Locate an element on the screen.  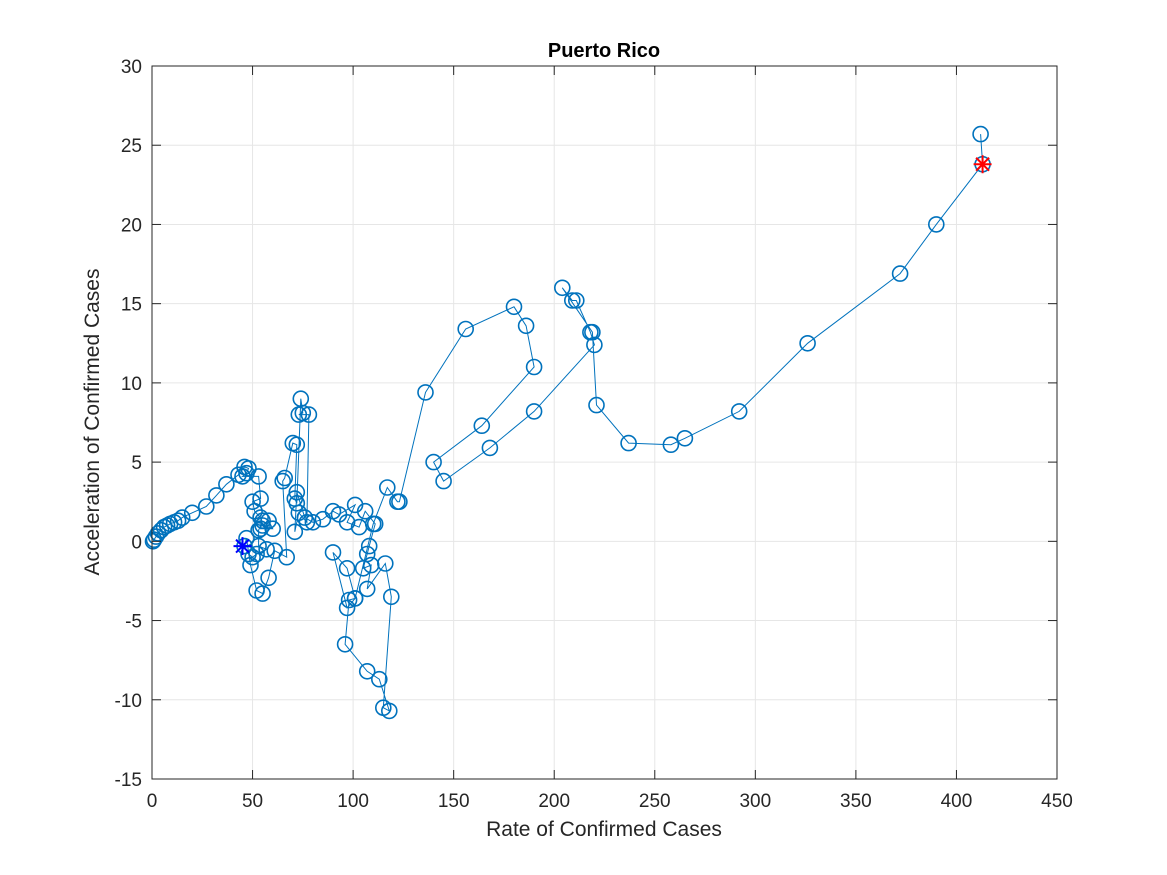
y-tick-labels: -15 -10 -5 0 5 10 15 20 25 30 is located at coordinates (128, 424).